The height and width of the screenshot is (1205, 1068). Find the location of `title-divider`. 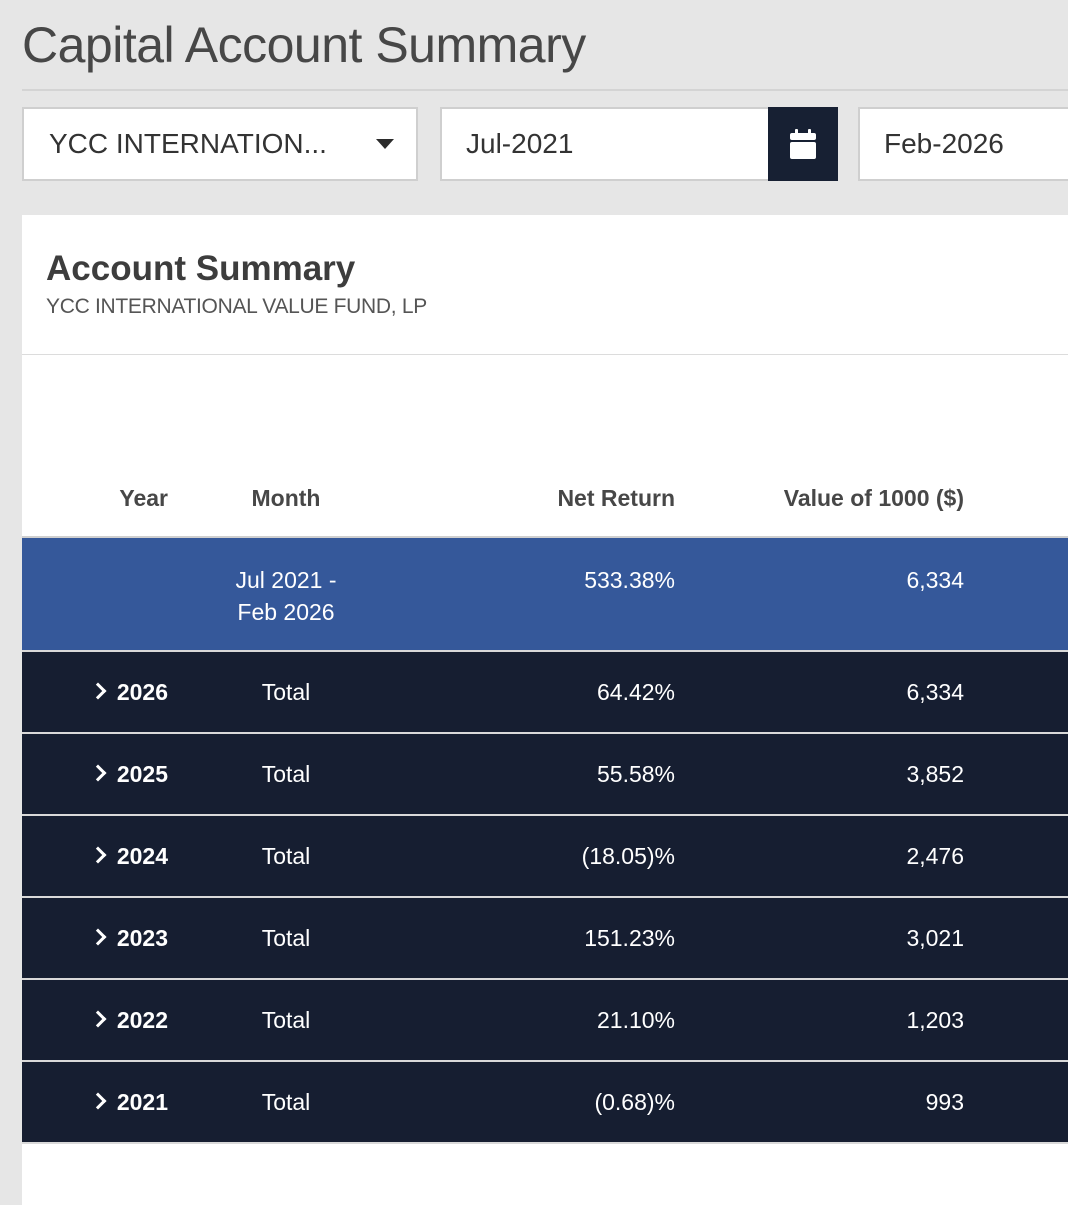

title-divider is located at coordinates (545, 90).